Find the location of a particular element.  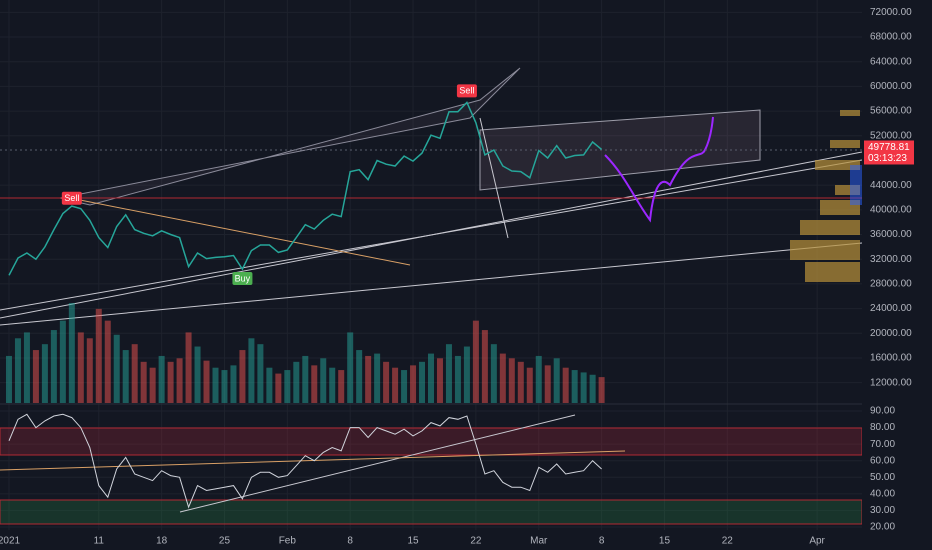

y-tick-label: 90.00 is located at coordinates (882, 411).